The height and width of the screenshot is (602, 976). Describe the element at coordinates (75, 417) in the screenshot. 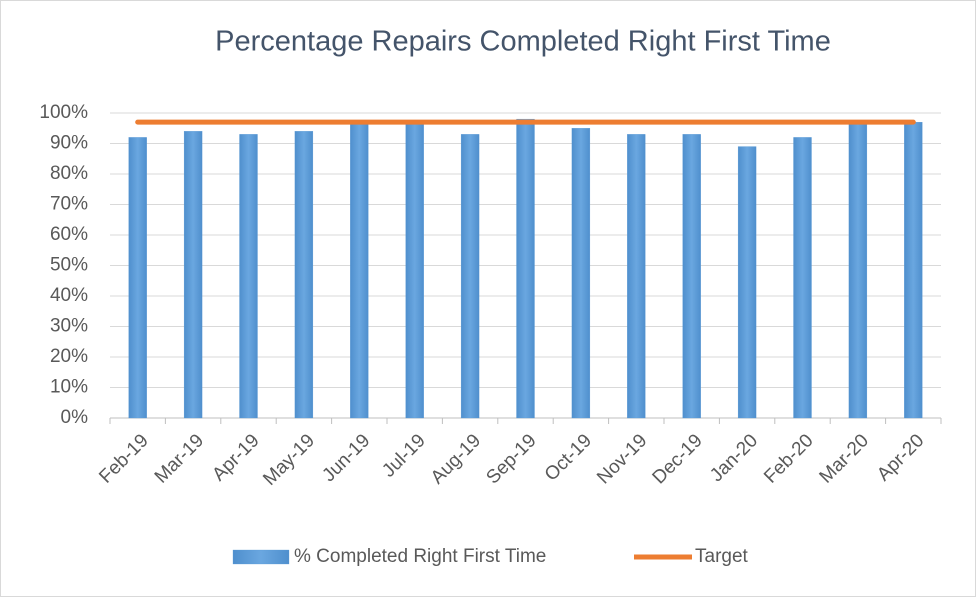

I see `y-tick-label: 0%` at that location.